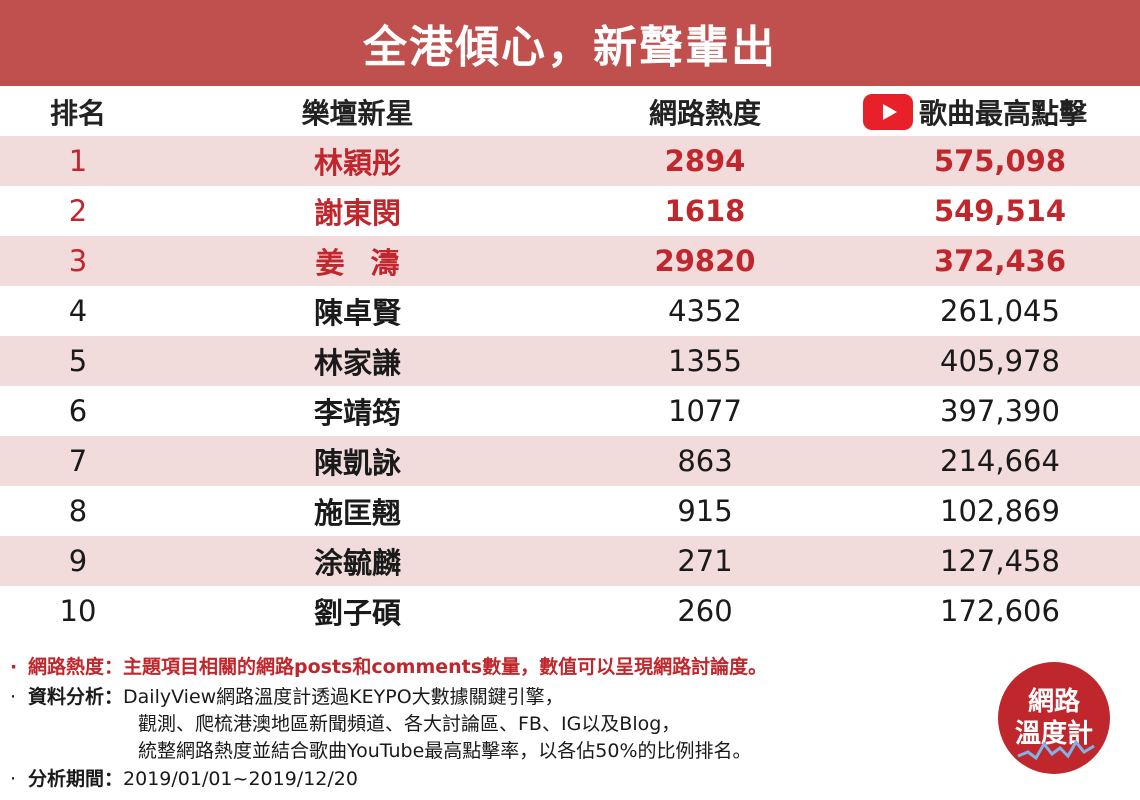 This screenshot has width=1140, height=800. I want to click on rank-cell: 6, so click(78, 411).